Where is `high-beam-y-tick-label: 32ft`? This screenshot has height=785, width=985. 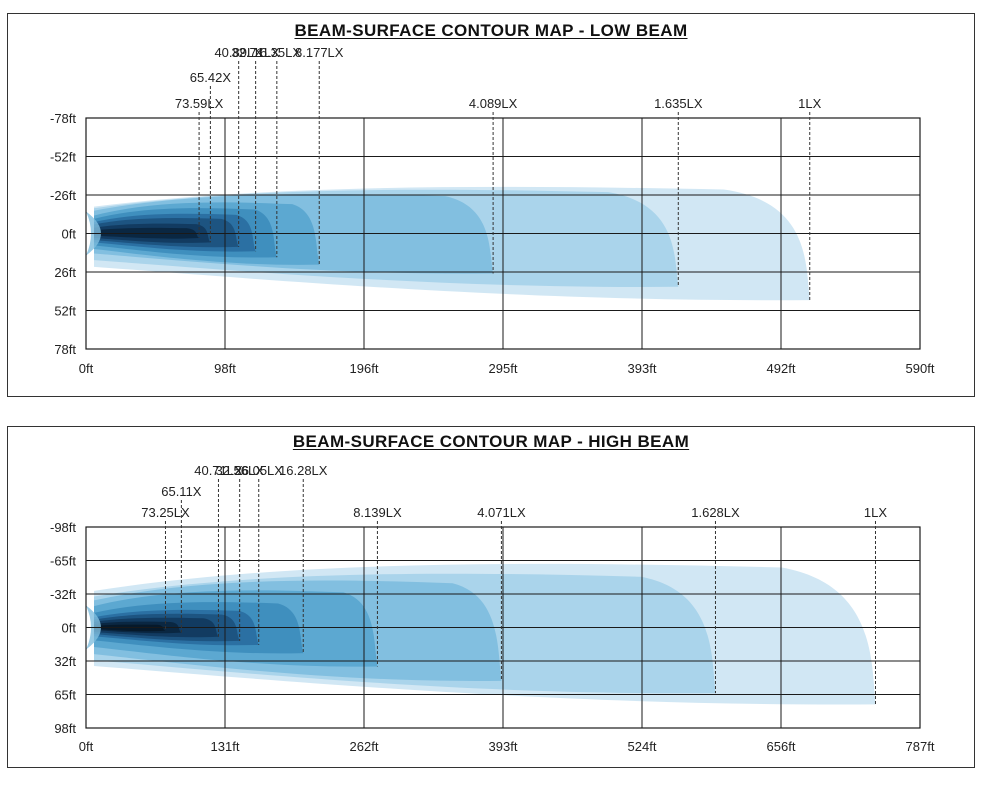
high-beam-y-tick-label: 32ft is located at coordinates (65, 661).